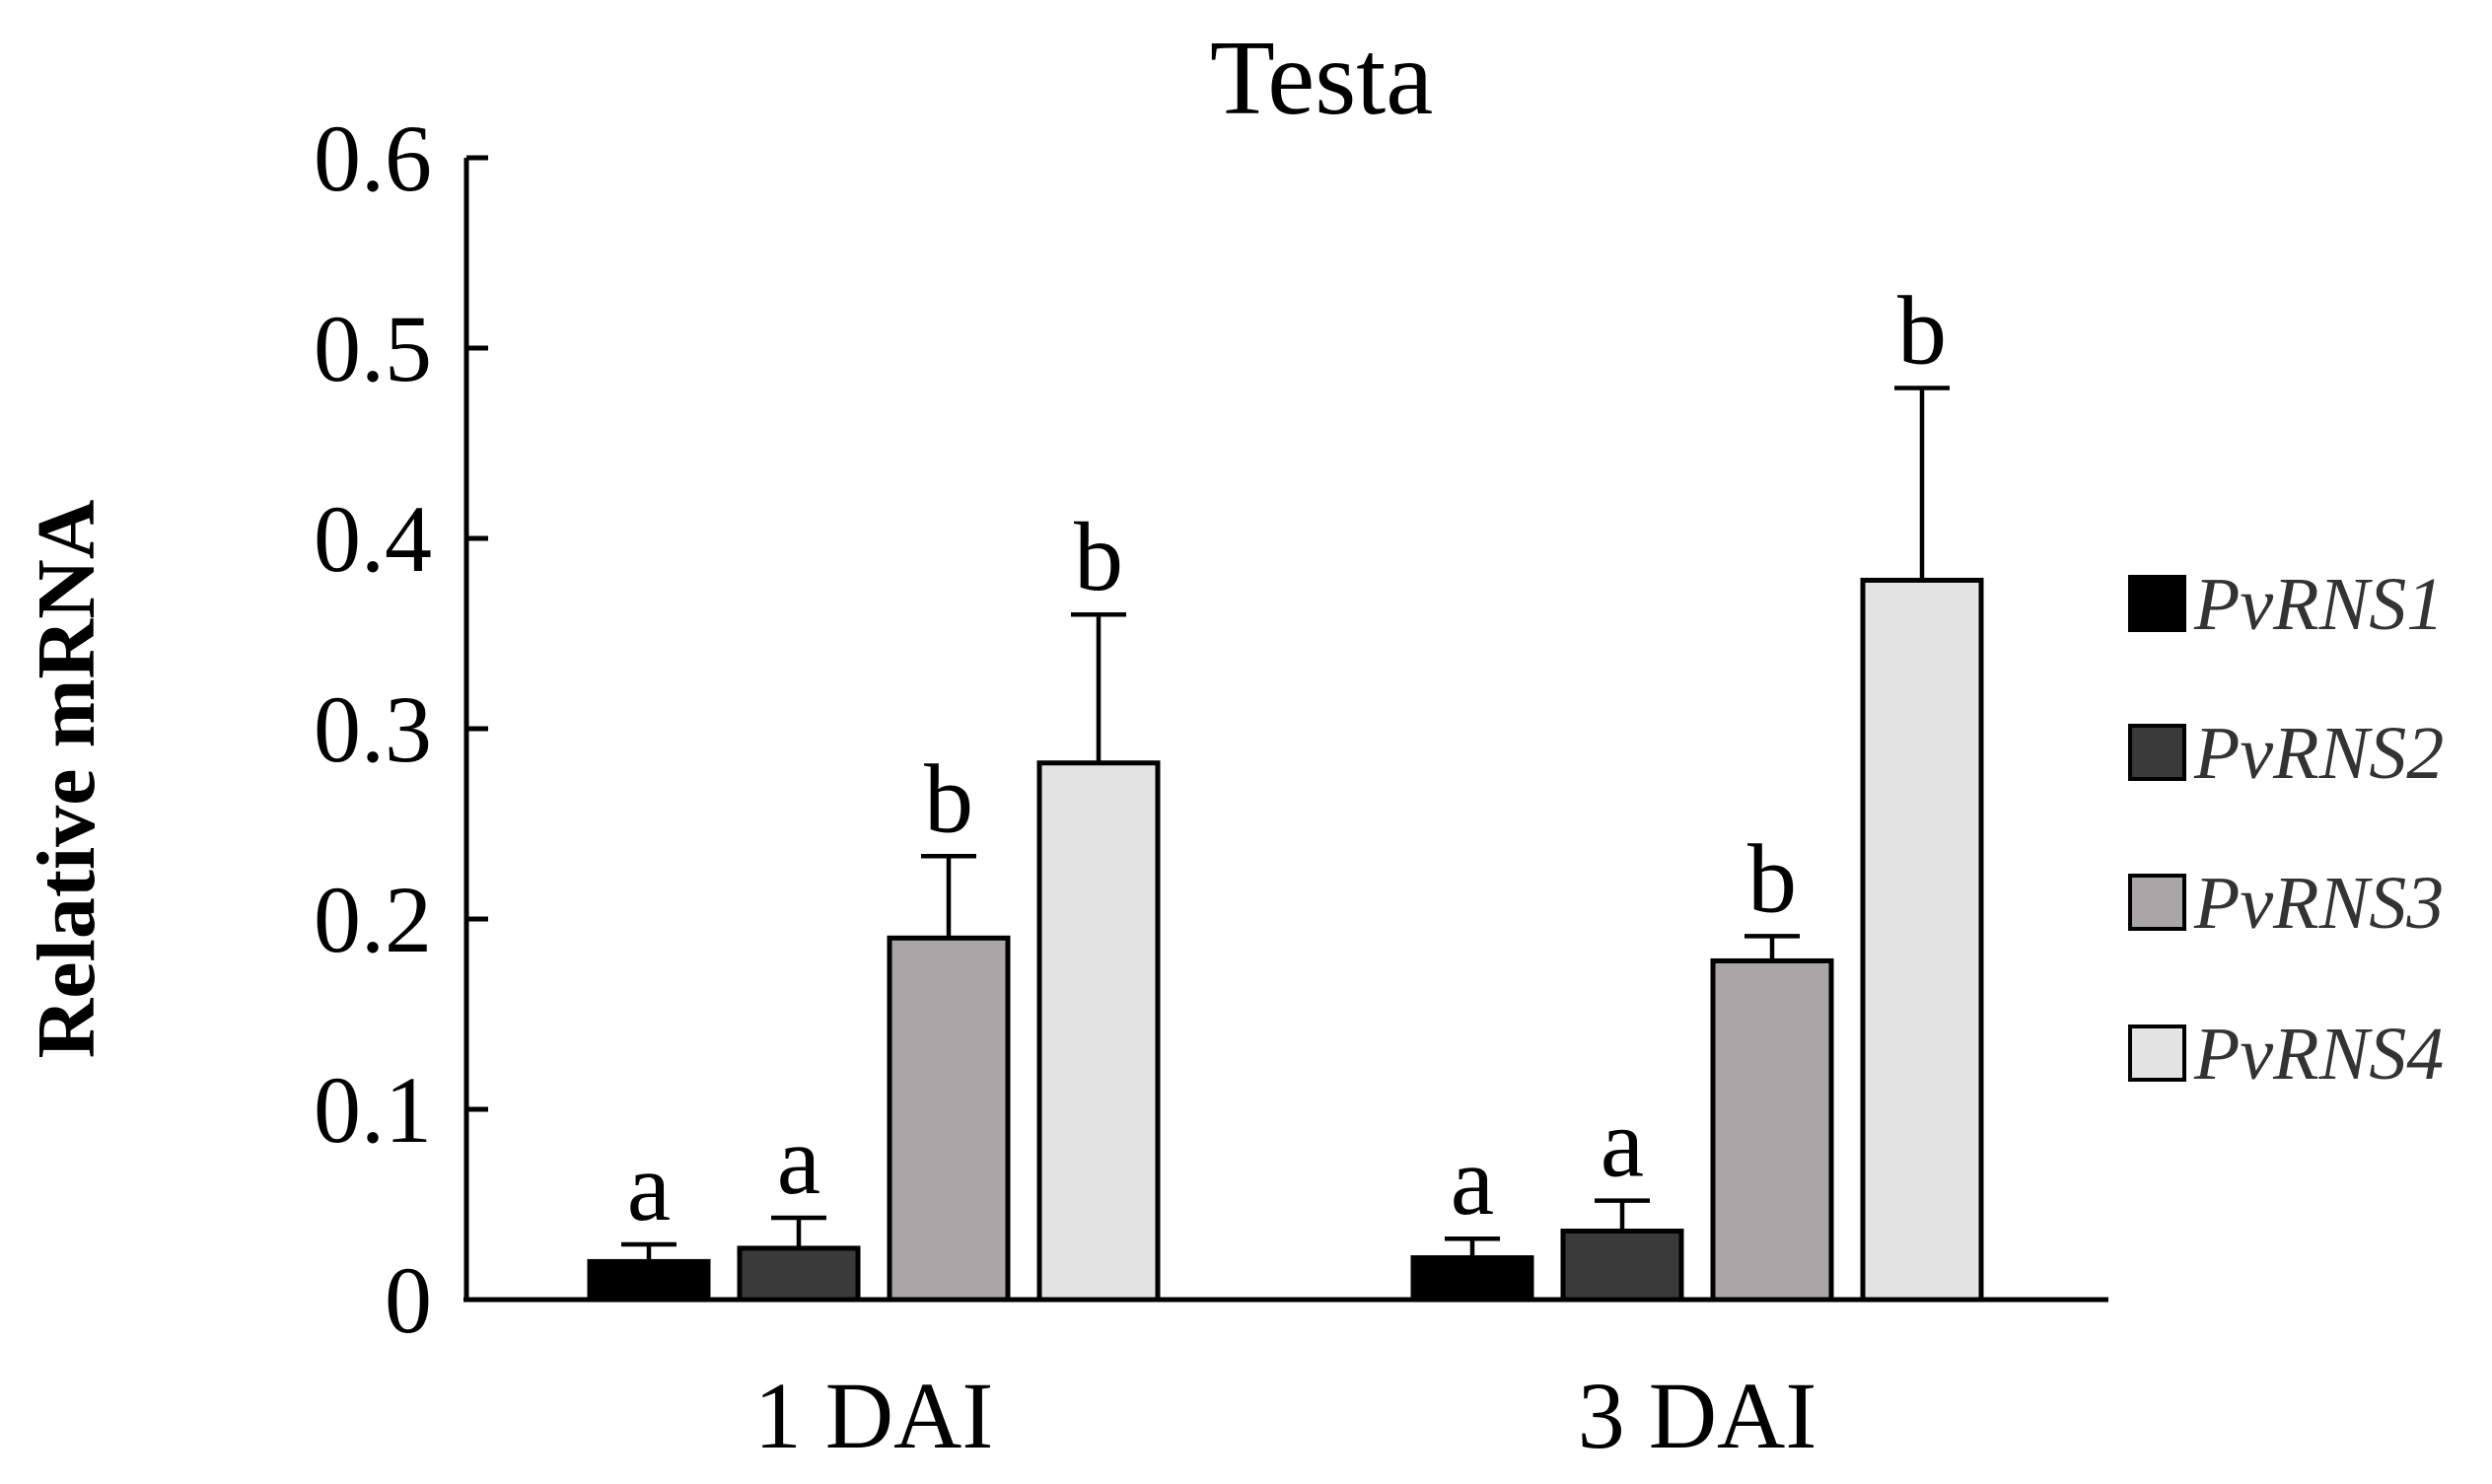  Describe the element at coordinates (373, 1110) in the screenshot. I see `y-tick-label: 0.1` at that location.